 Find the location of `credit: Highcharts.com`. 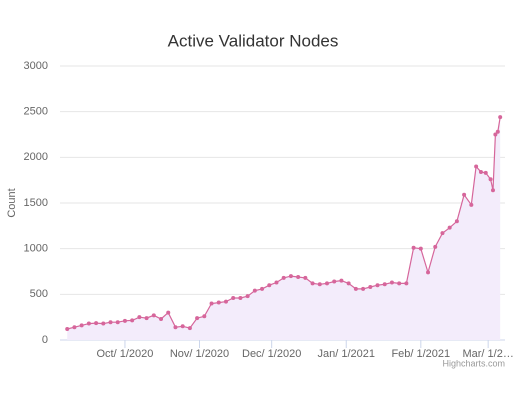

credit: Highcharts.com is located at coordinates (473, 363).